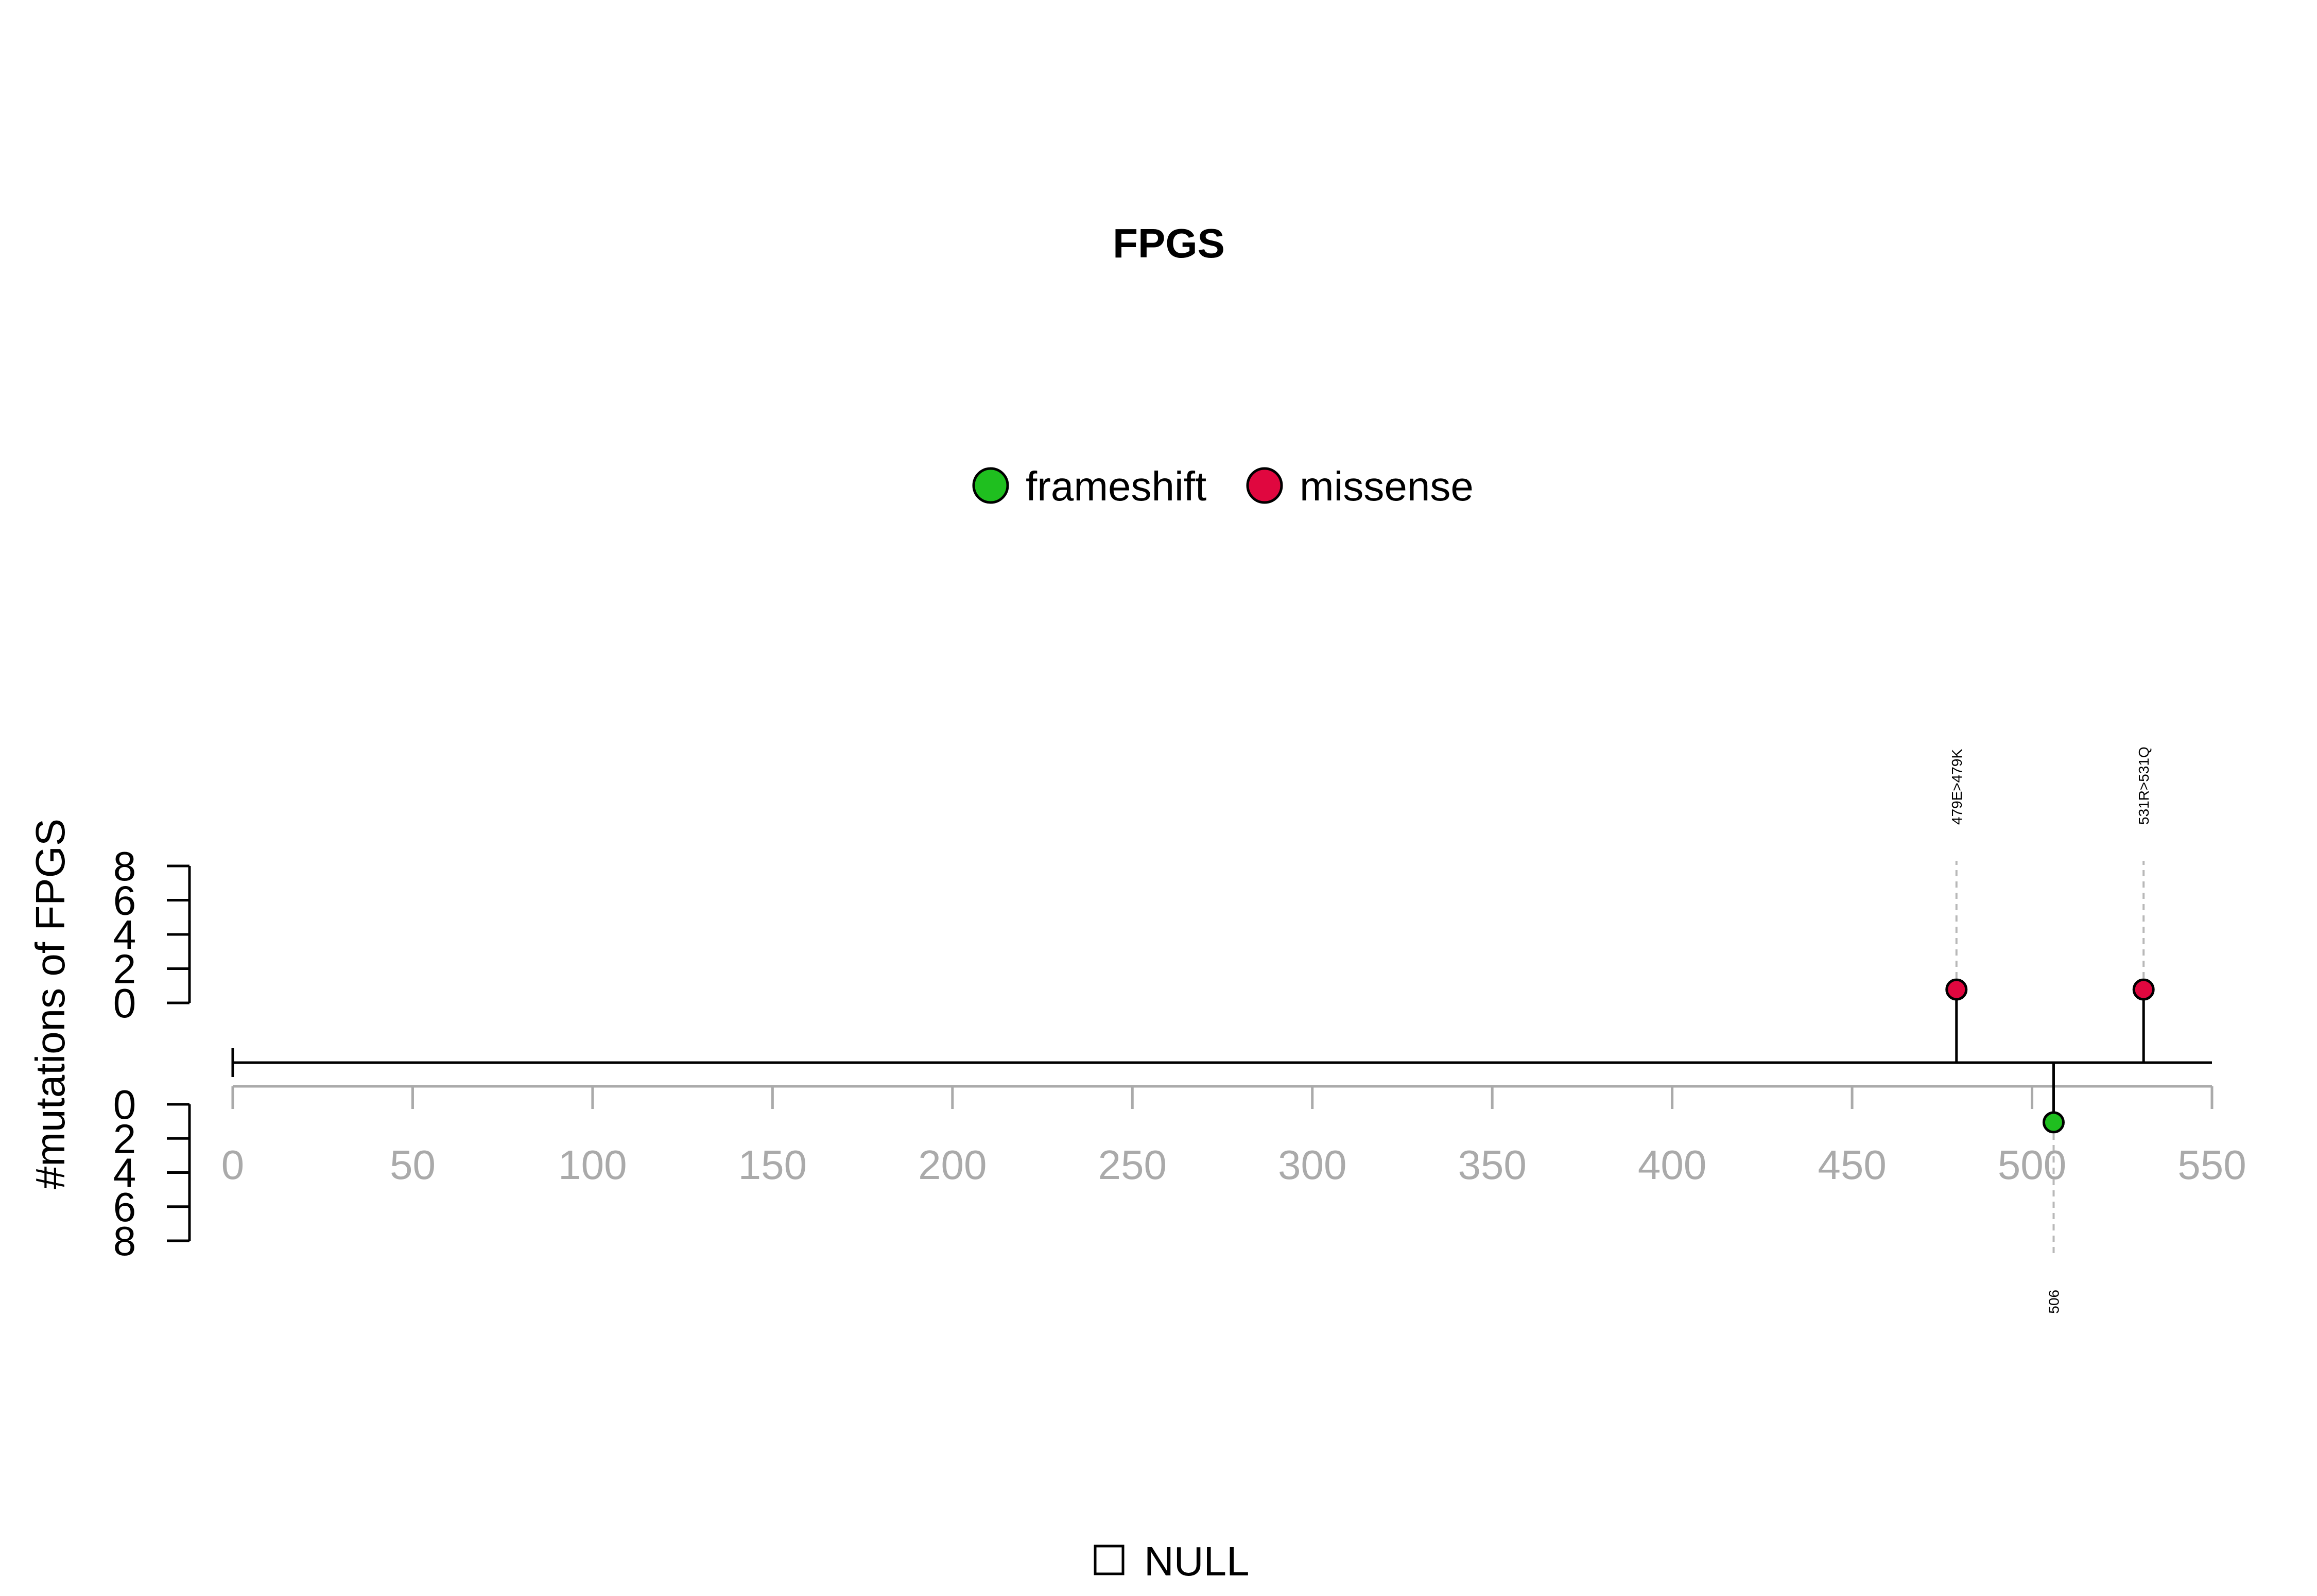 Image resolution: width=2317 pixels, height=1596 pixels. What do you see at coordinates (2050, 1030) in the screenshot?
I see `mutations: 479E>479K 531R>531Q 506` at bounding box center [2050, 1030].